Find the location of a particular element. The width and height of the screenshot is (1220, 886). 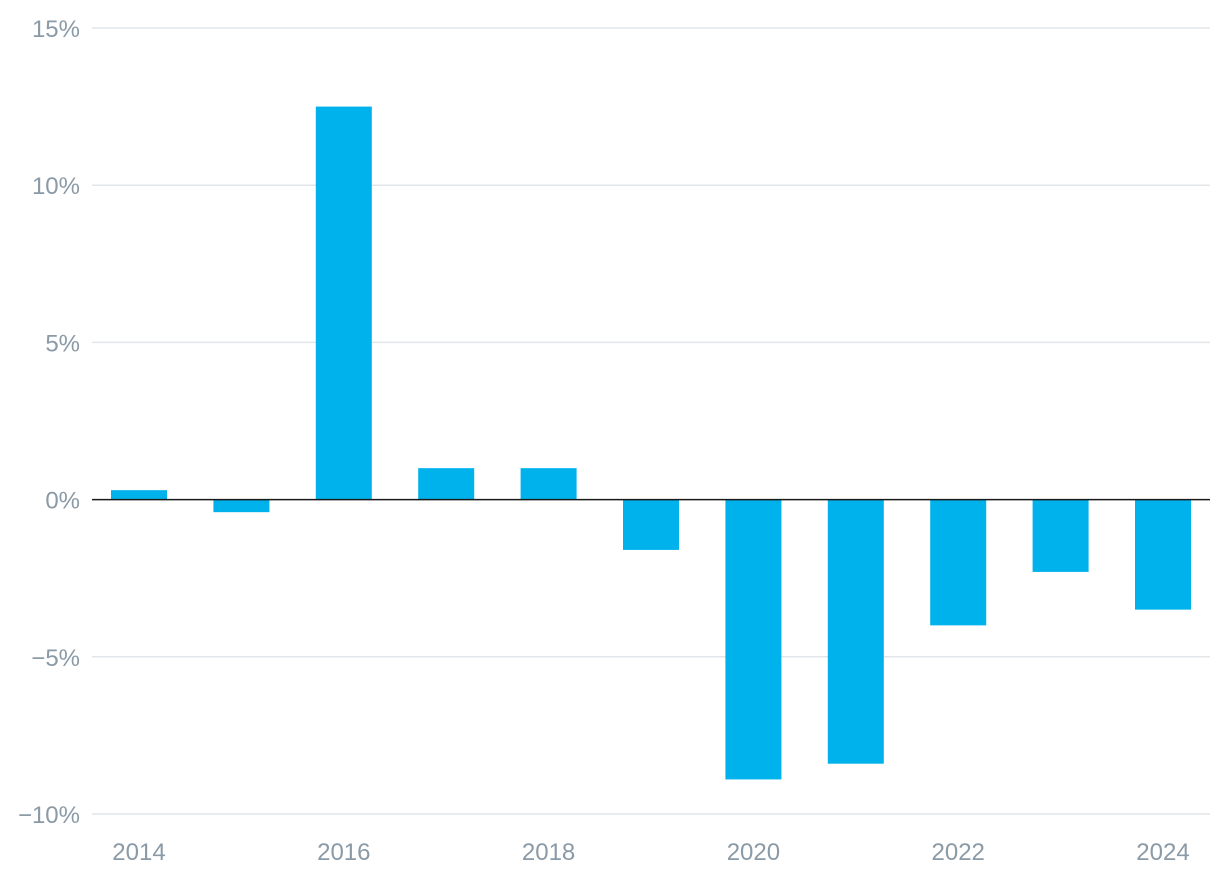

y-tick-label: −10% is located at coordinates (49, 815).